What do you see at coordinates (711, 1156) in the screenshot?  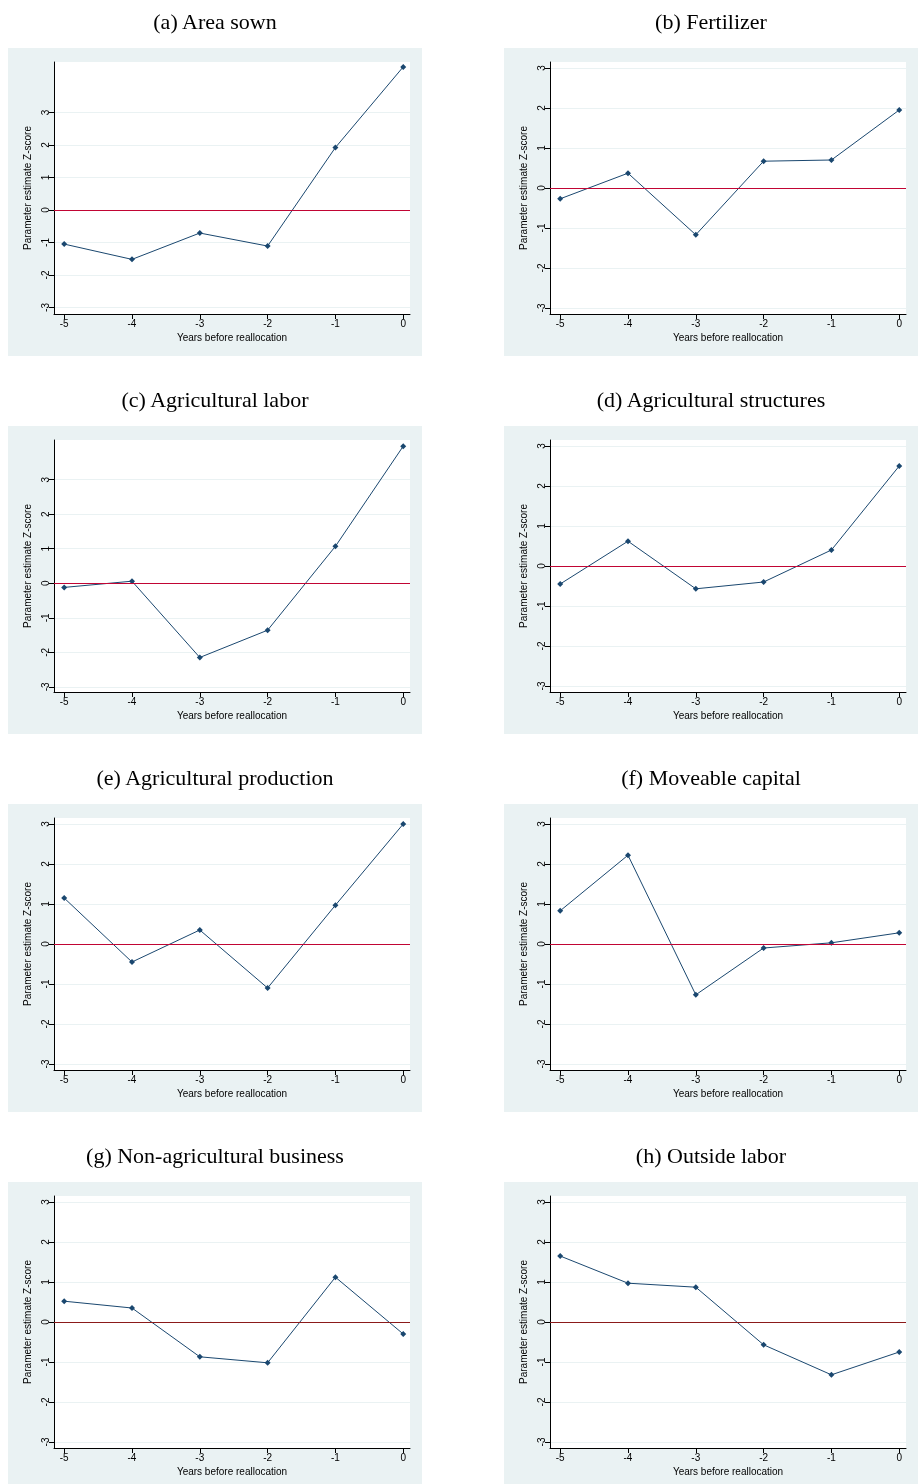 I see `chart-title: (h) Outside labor` at bounding box center [711, 1156].